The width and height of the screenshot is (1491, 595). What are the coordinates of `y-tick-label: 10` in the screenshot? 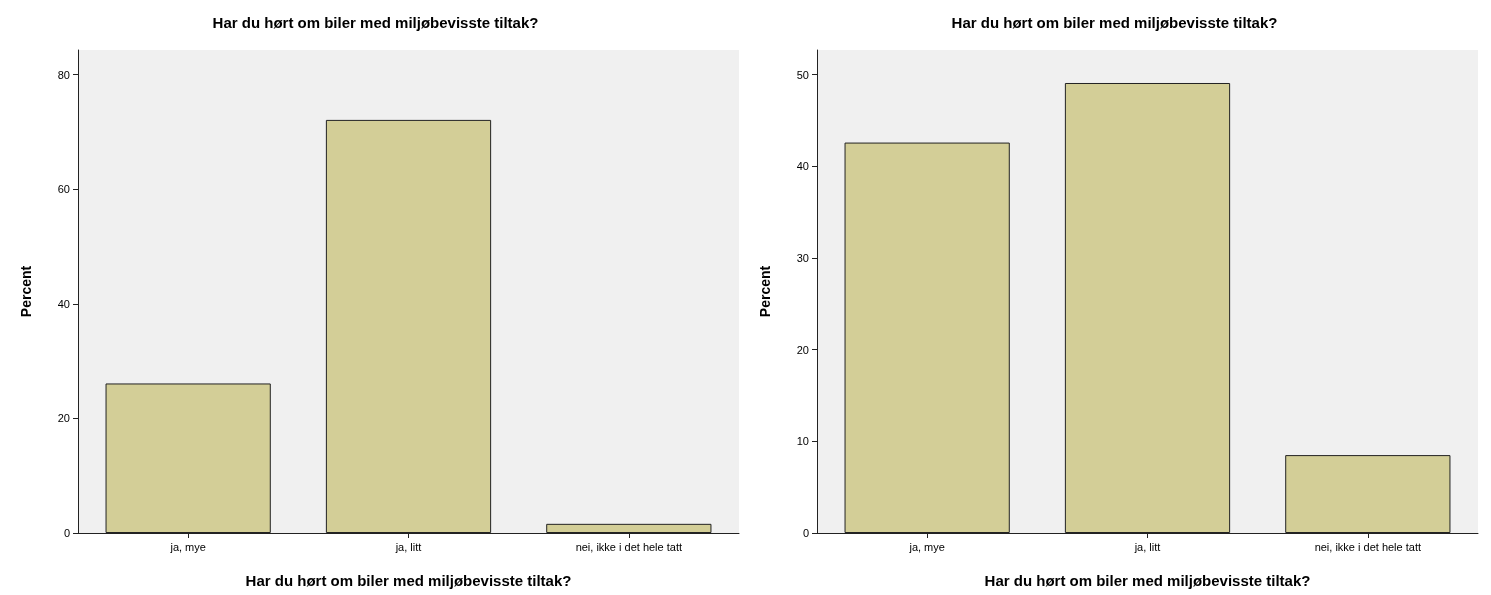 It's located at (802, 441).